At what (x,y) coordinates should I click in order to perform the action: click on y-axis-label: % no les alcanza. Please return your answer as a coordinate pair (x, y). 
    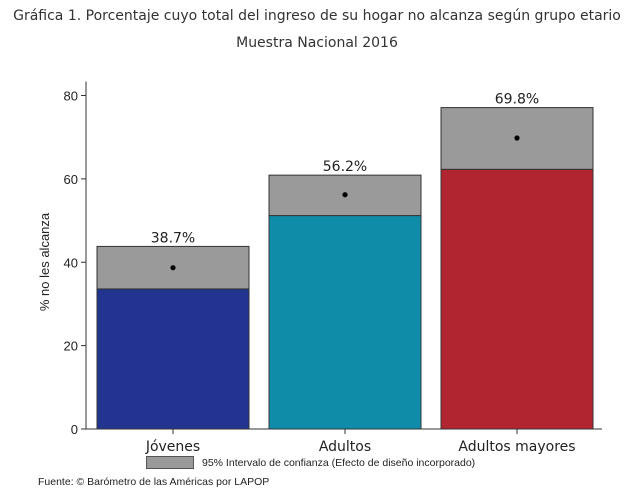
    Looking at the image, I should click on (44, 261).